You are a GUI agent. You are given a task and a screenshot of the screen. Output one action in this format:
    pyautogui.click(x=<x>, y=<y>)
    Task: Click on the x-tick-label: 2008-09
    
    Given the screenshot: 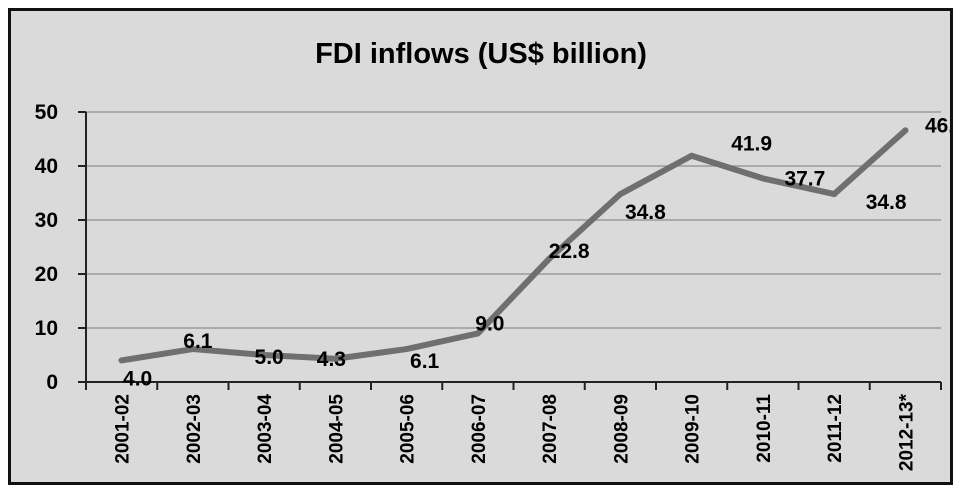 What is the action you would take?
    pyautogui.click(x=621, y=429)
    